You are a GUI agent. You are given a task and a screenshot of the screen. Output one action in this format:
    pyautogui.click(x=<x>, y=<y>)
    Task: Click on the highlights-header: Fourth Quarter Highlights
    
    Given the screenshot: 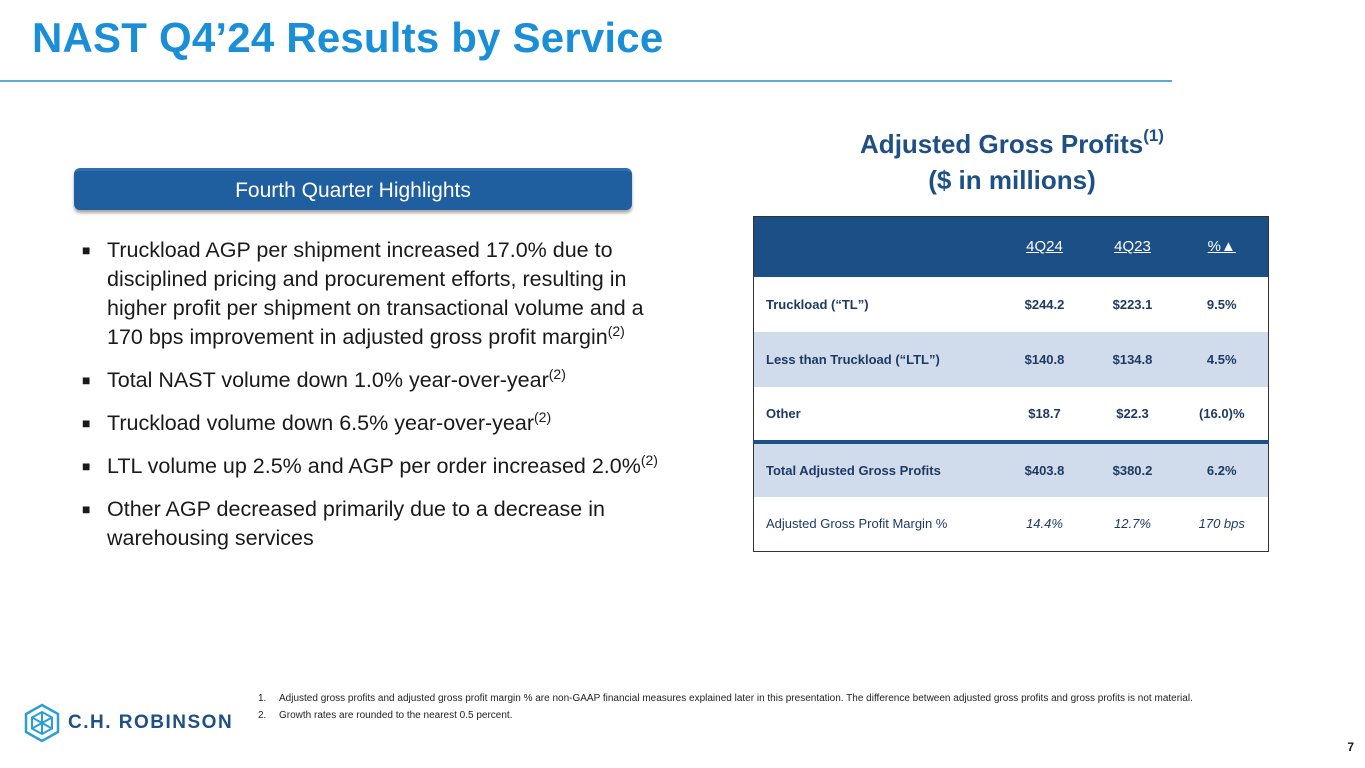 What is the action you would take?
    pyautogui.click(x=353, y=190)
    